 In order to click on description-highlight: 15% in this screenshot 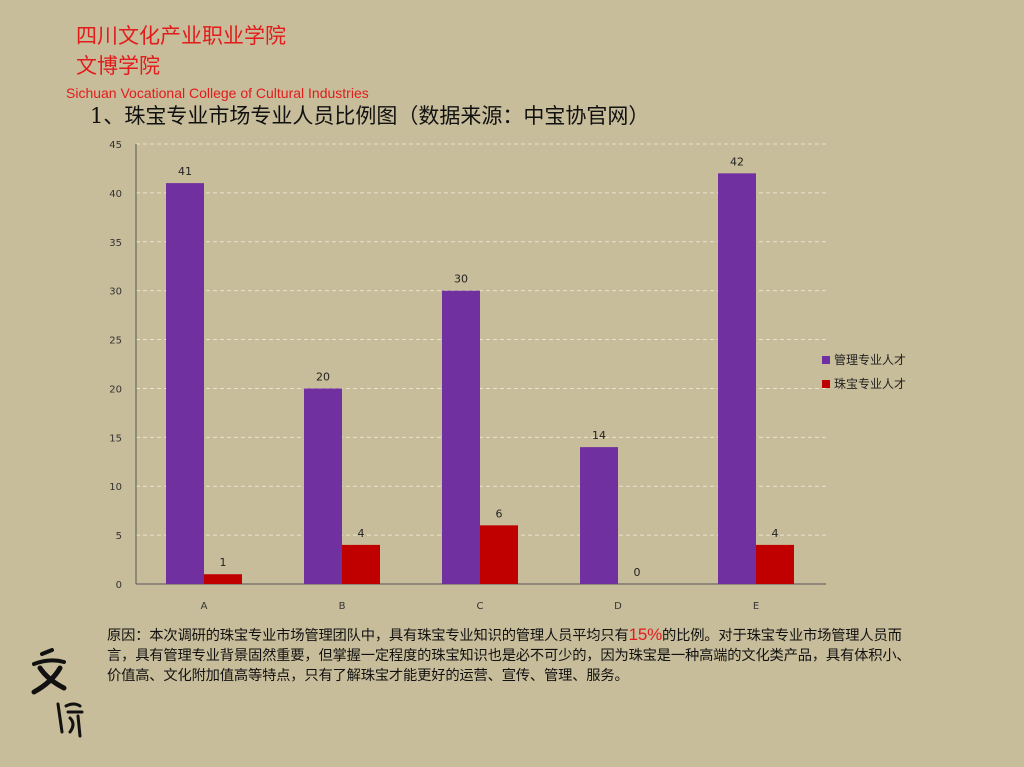, I will do `click(645, 634)`.